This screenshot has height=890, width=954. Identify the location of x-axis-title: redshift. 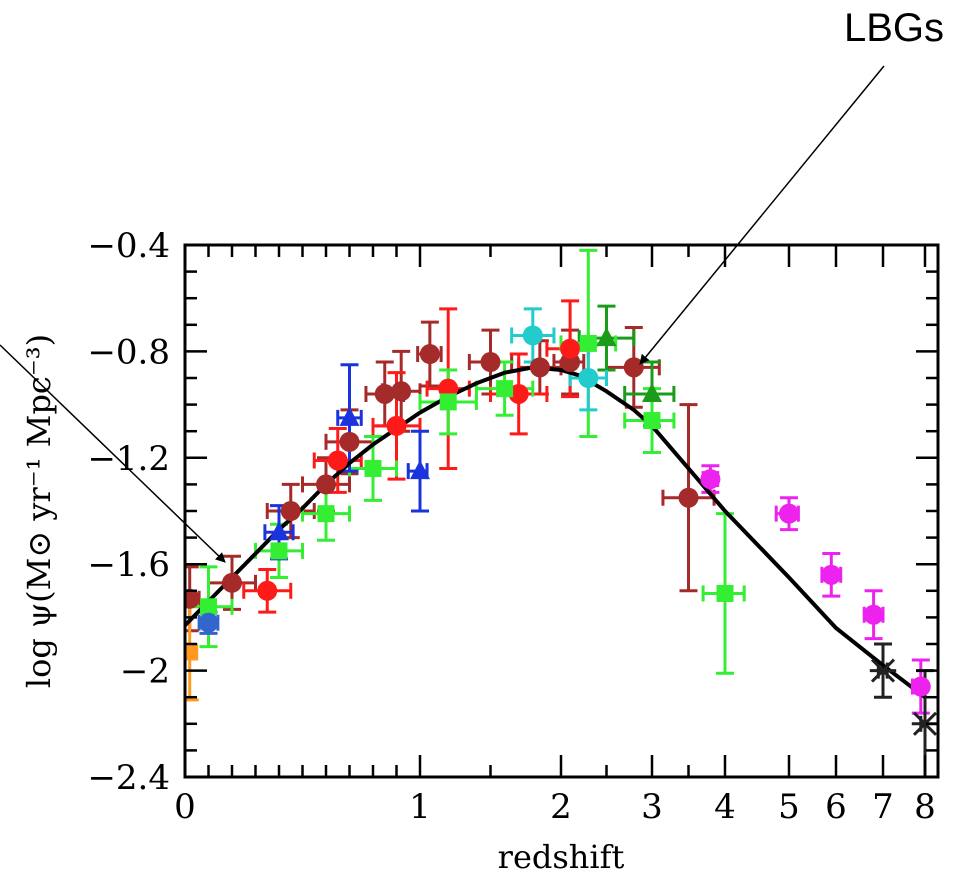
(561, 857).